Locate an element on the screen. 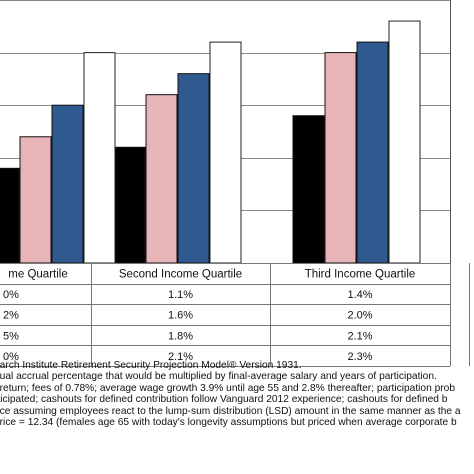 The width and height of the screenshot is (474, 474). x-tick-label: me Quartile is located at coordinates (37, 275).